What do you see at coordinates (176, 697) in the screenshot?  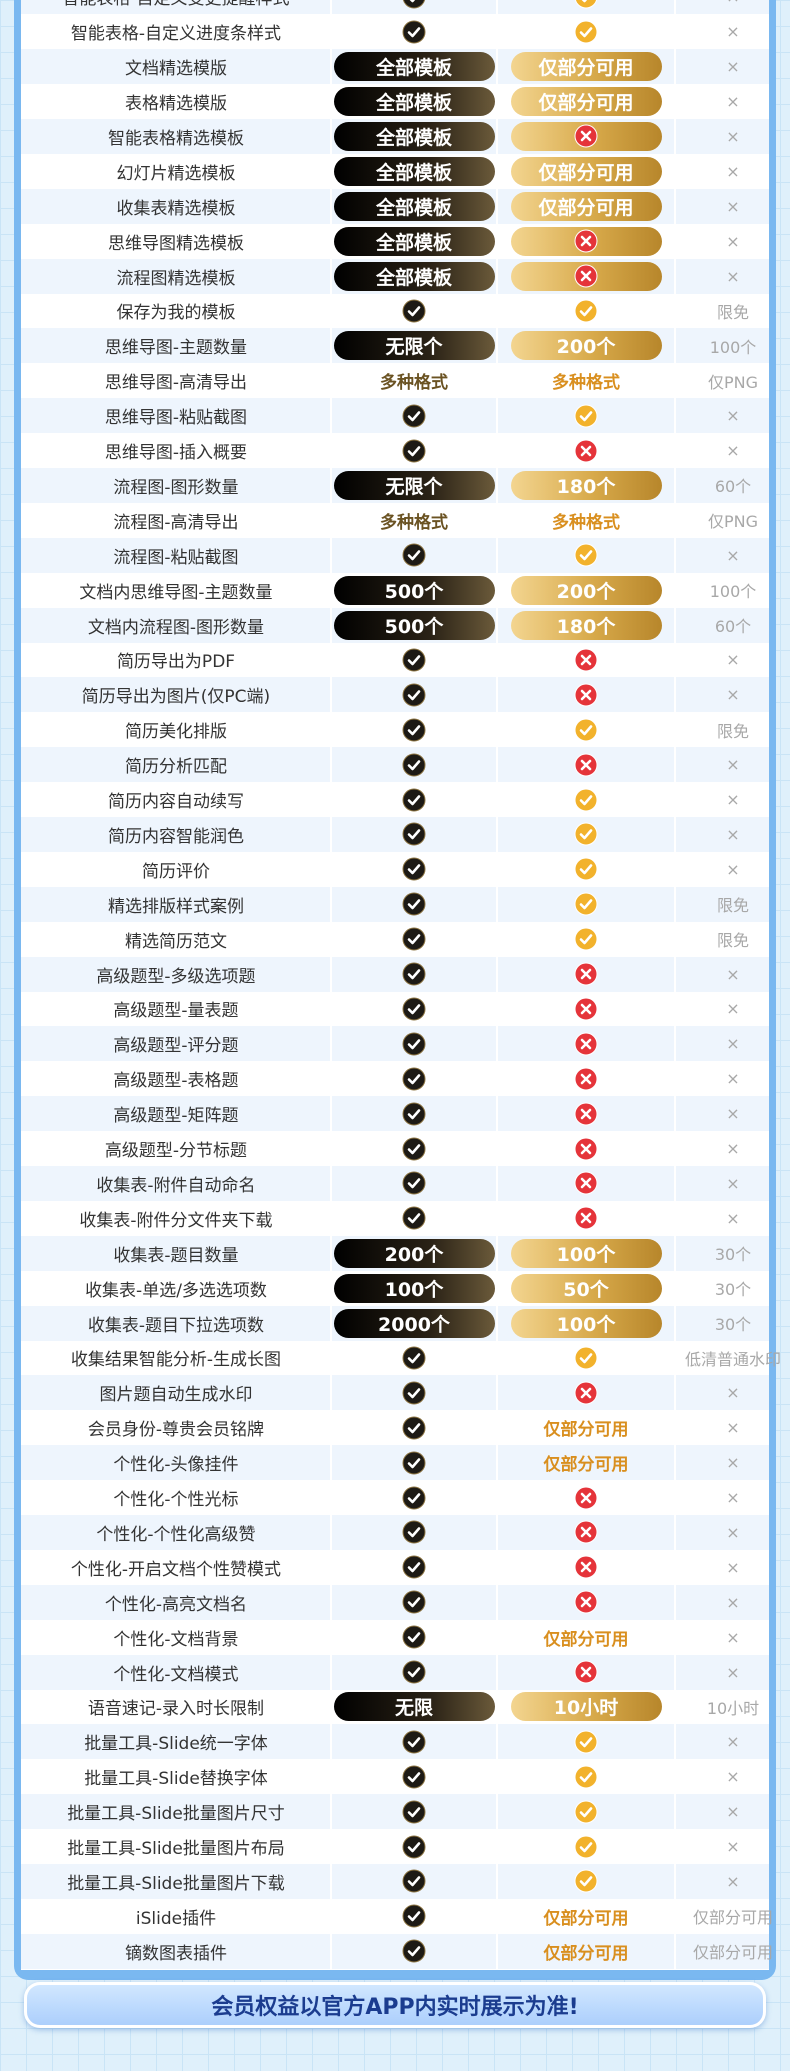 I see `feature-label: 简历导出为图片(仅PC端)` at bounding box center [176, 697].